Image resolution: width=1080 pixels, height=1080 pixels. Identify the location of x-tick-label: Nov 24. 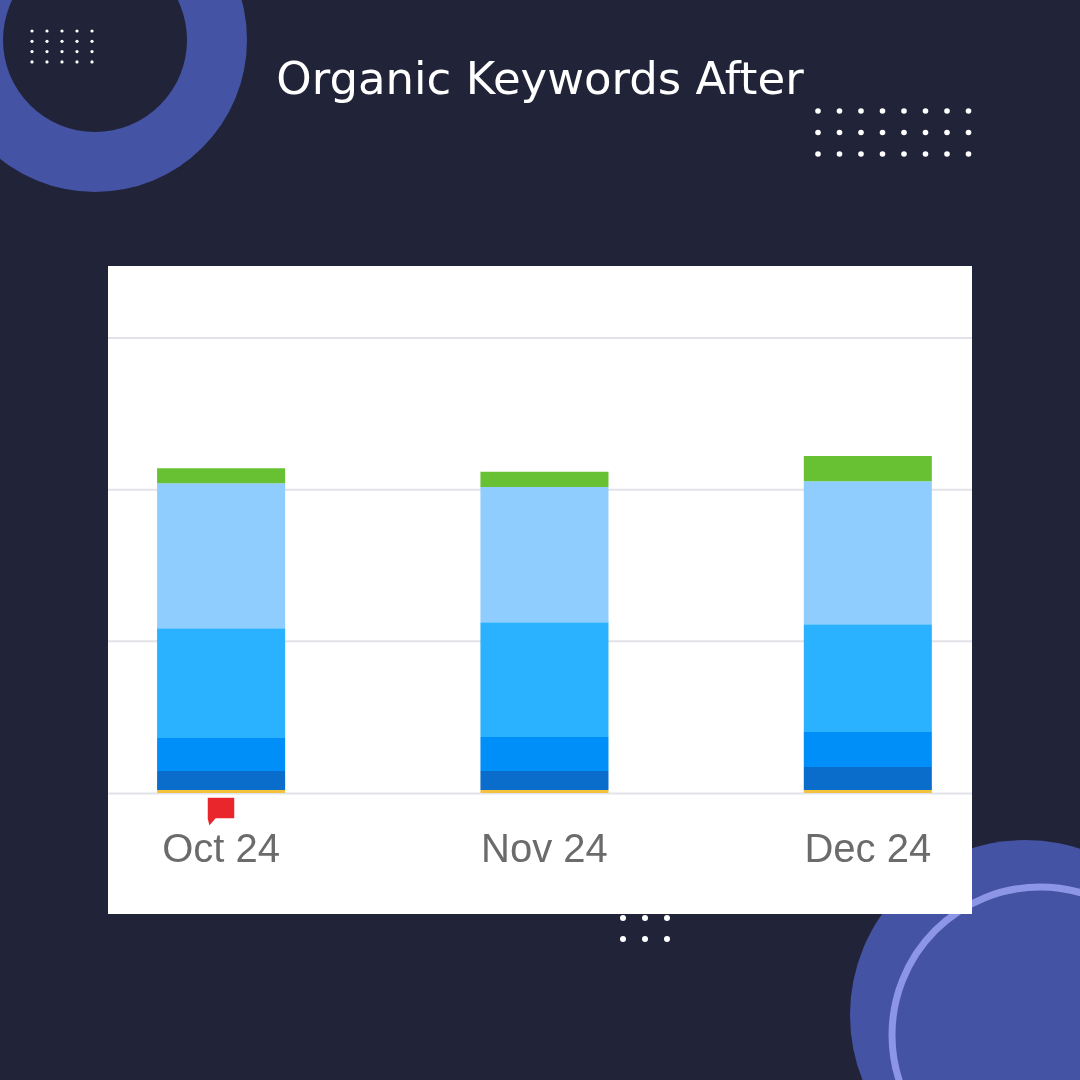
(544, 847).